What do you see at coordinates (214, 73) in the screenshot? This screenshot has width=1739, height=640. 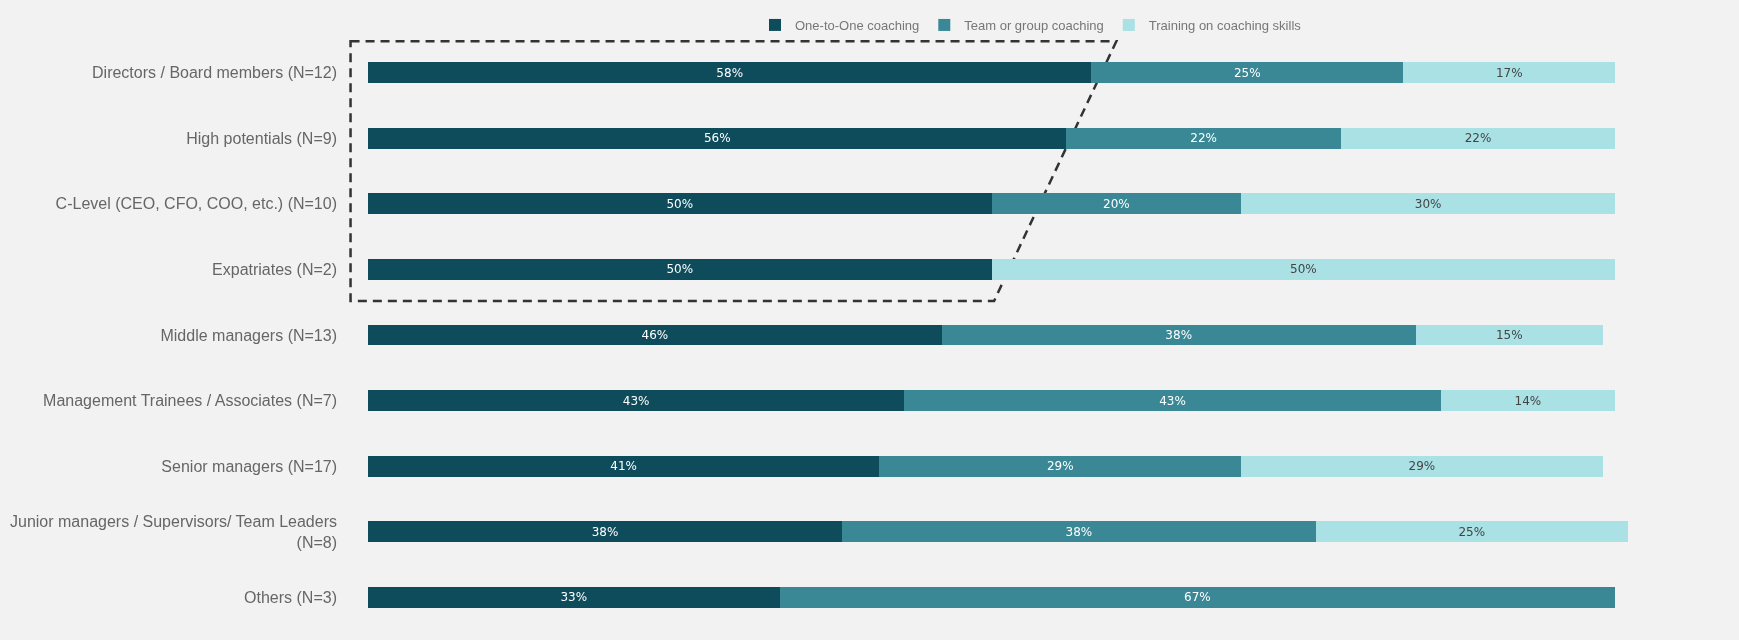 I see `y-tick-label: Directors / Board members (N=12)` at bounding box center [214, 73].